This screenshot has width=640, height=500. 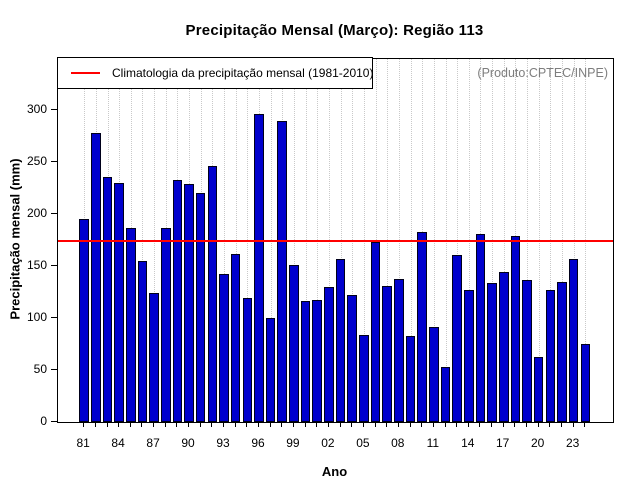 What do you see at coordinates (515, 328) in the screenshot?
I see `bar-2018` at bounding box center [515, 328].